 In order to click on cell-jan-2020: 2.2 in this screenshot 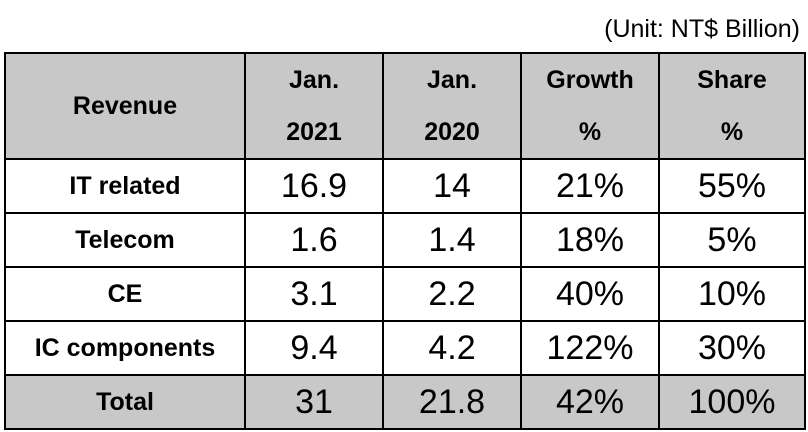, I will do `click(452, 294)`.